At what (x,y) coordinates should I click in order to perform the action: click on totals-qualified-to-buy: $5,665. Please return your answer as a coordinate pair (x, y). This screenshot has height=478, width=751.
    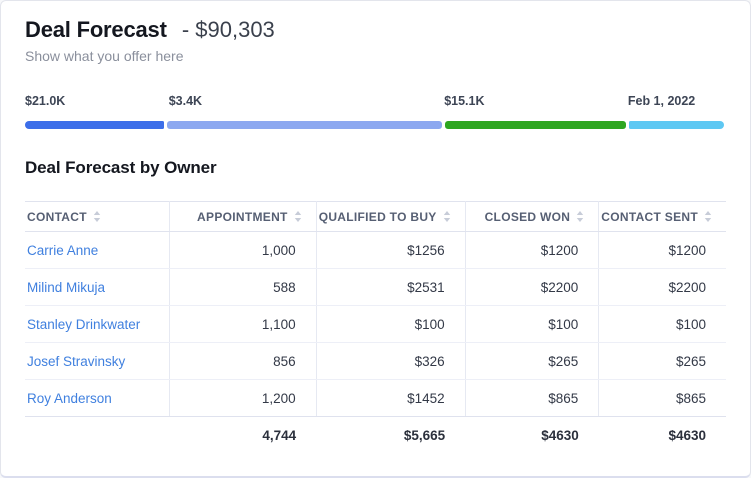
    Looking at the image, I should click on (424, 436).